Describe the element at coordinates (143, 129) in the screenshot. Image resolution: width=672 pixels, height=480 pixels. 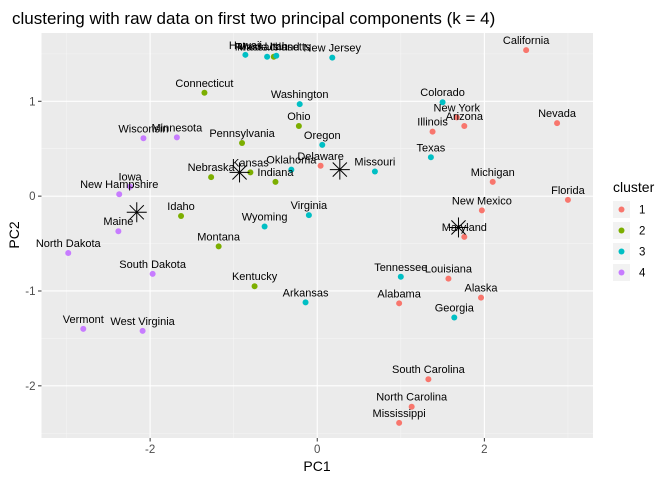
I see `point-label: Wisconsin` at that location.